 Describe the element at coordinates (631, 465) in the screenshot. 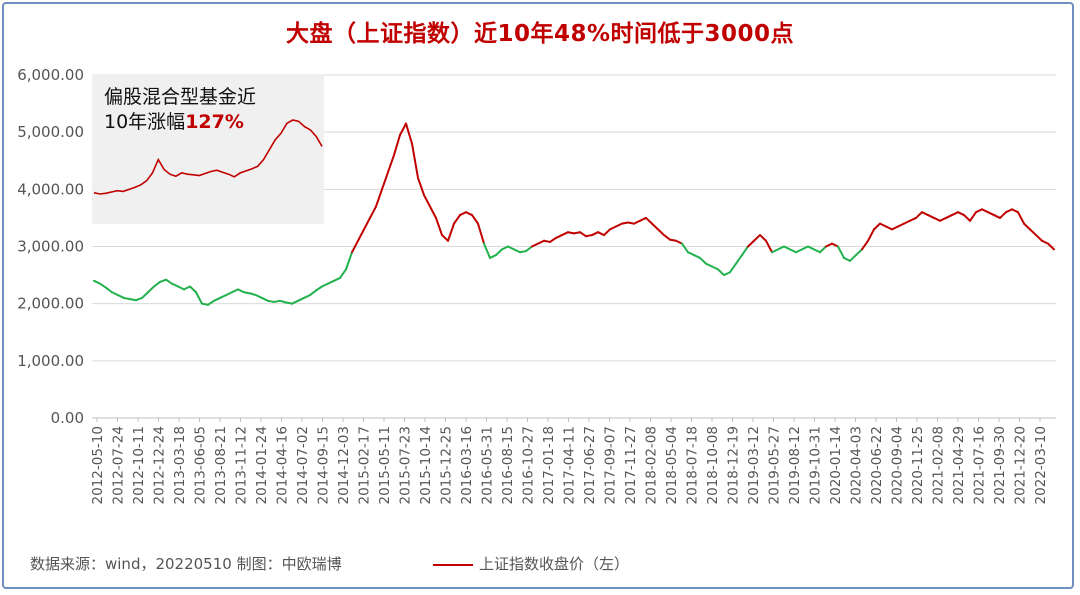

I see `x-tick-label: 2017-11-27` at that location.